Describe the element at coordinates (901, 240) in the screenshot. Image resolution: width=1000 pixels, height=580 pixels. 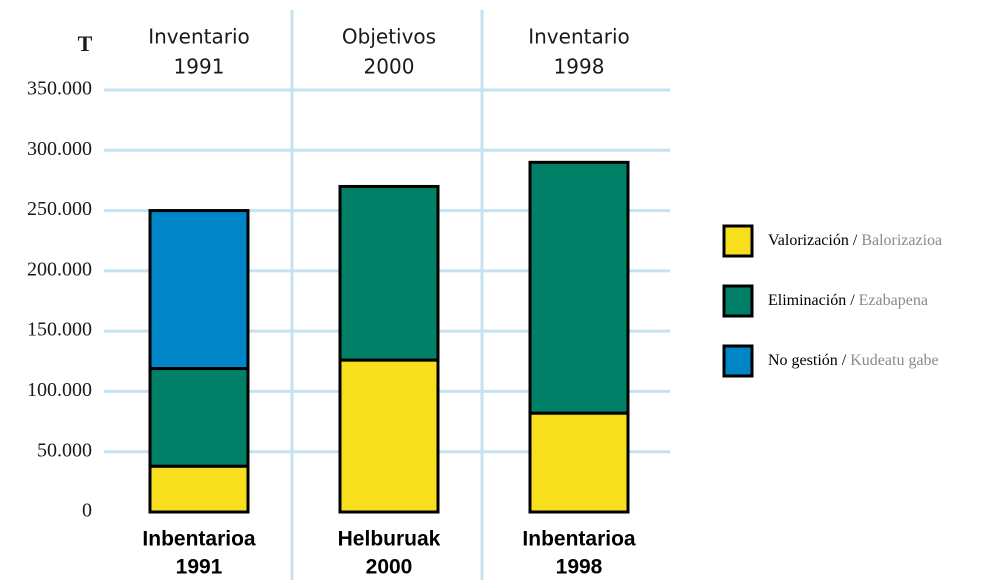
I see `legend-name-alt: Balorizazioa` at that location.